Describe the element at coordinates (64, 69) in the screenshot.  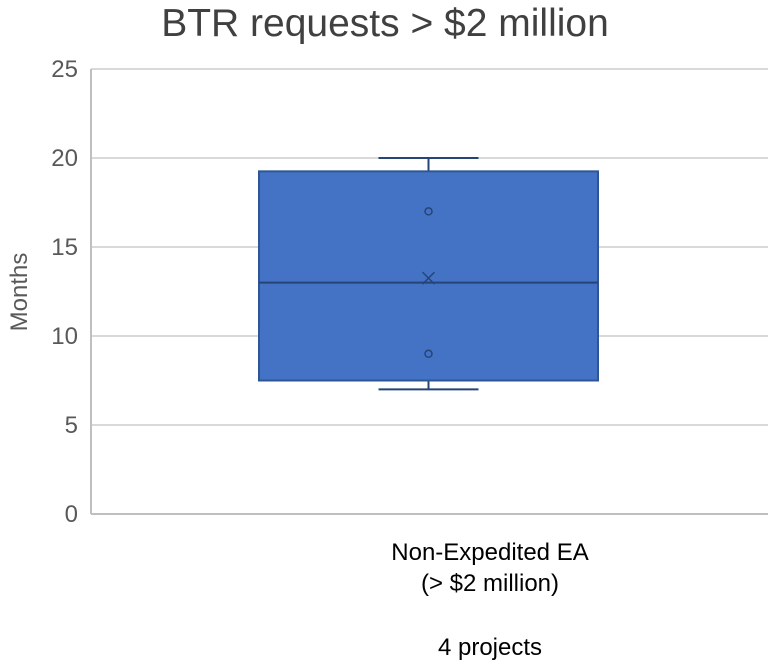
I see `y-tick-label-25: 25` at that location.